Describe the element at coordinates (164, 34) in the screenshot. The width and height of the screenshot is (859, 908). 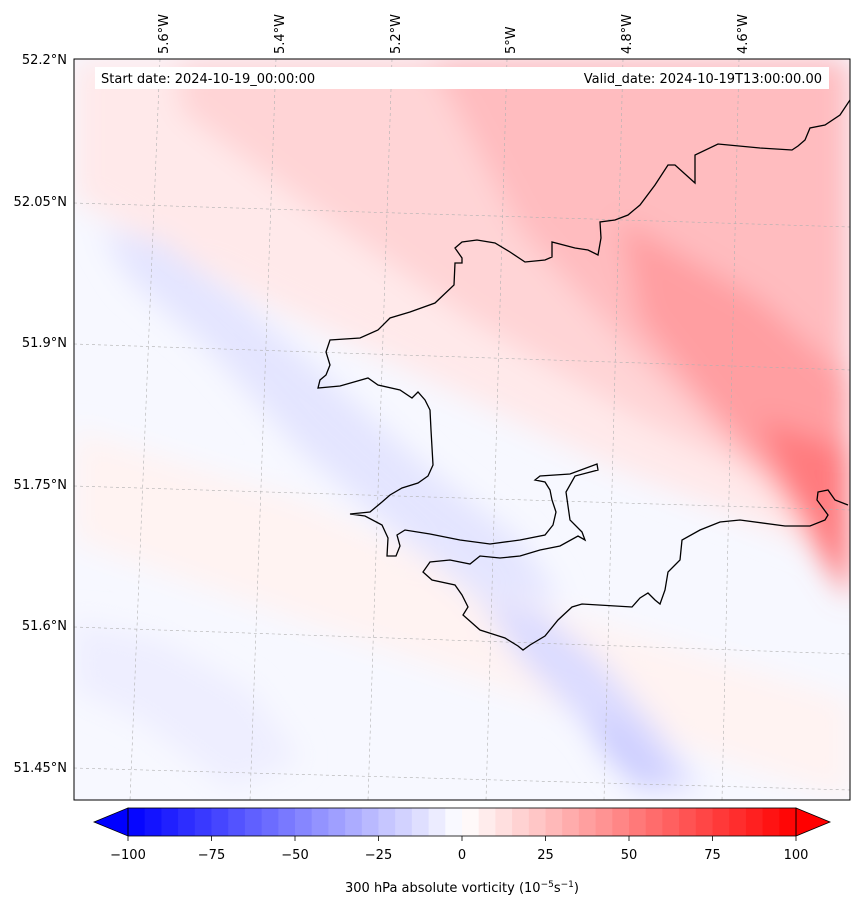
I see `lon-label-5-6w: 5.6°W` at that location.